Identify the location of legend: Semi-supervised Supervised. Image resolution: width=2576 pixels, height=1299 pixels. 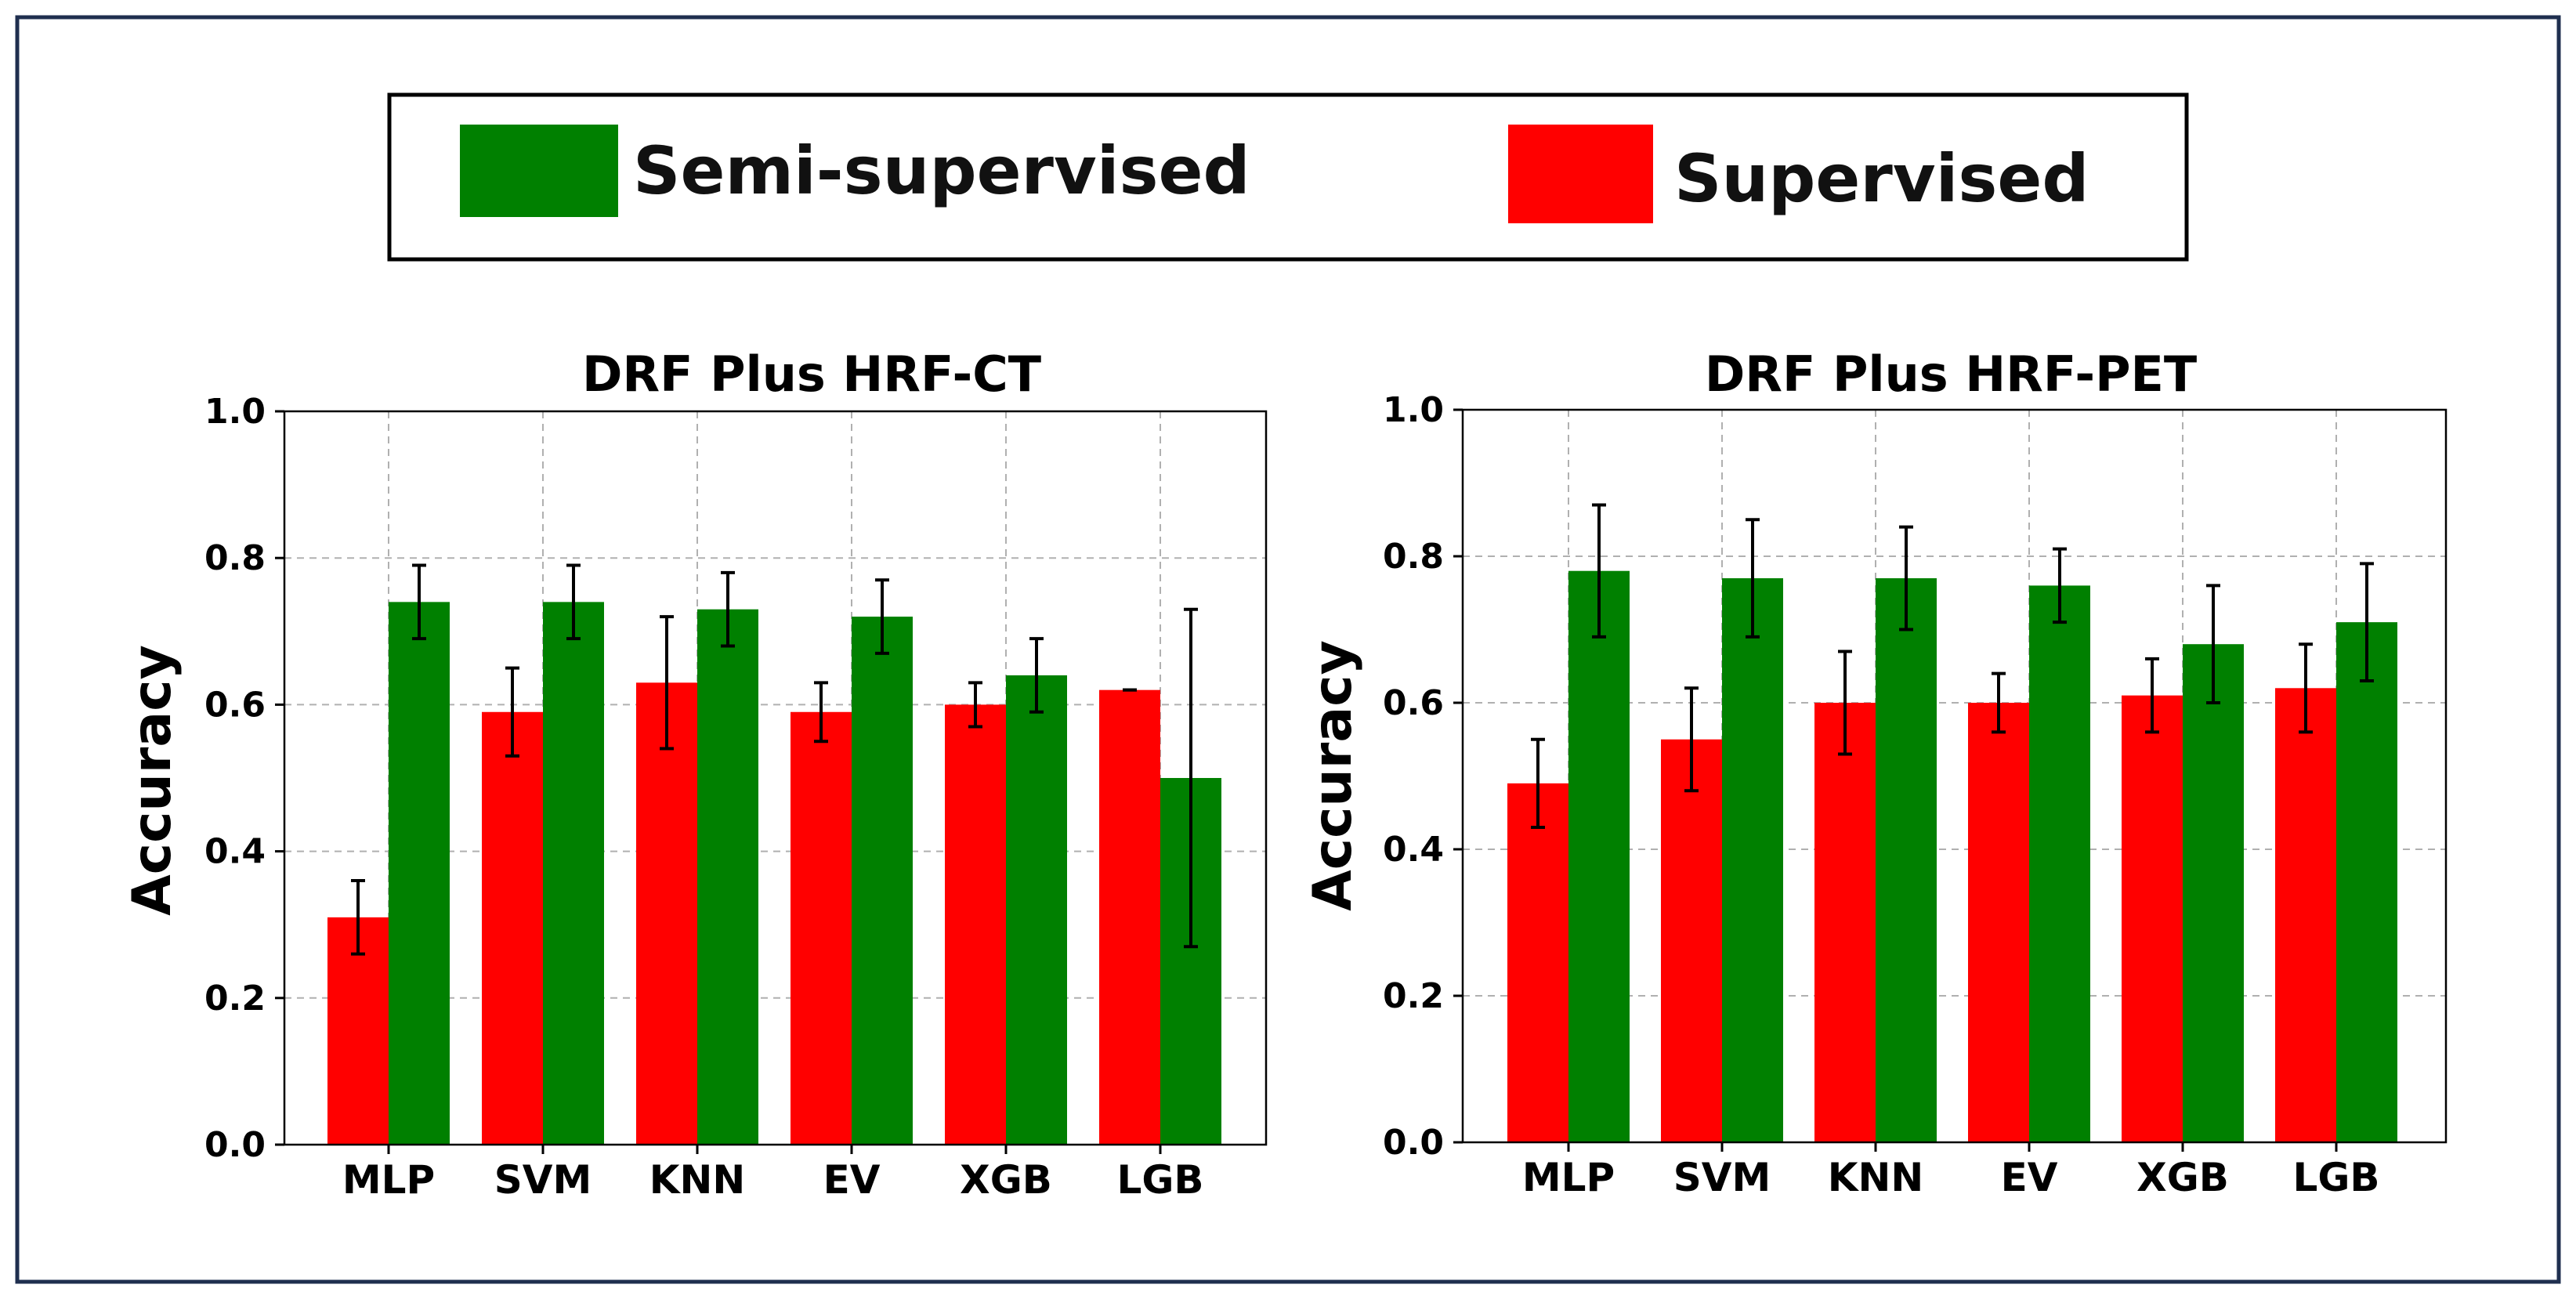
(1288, 177).